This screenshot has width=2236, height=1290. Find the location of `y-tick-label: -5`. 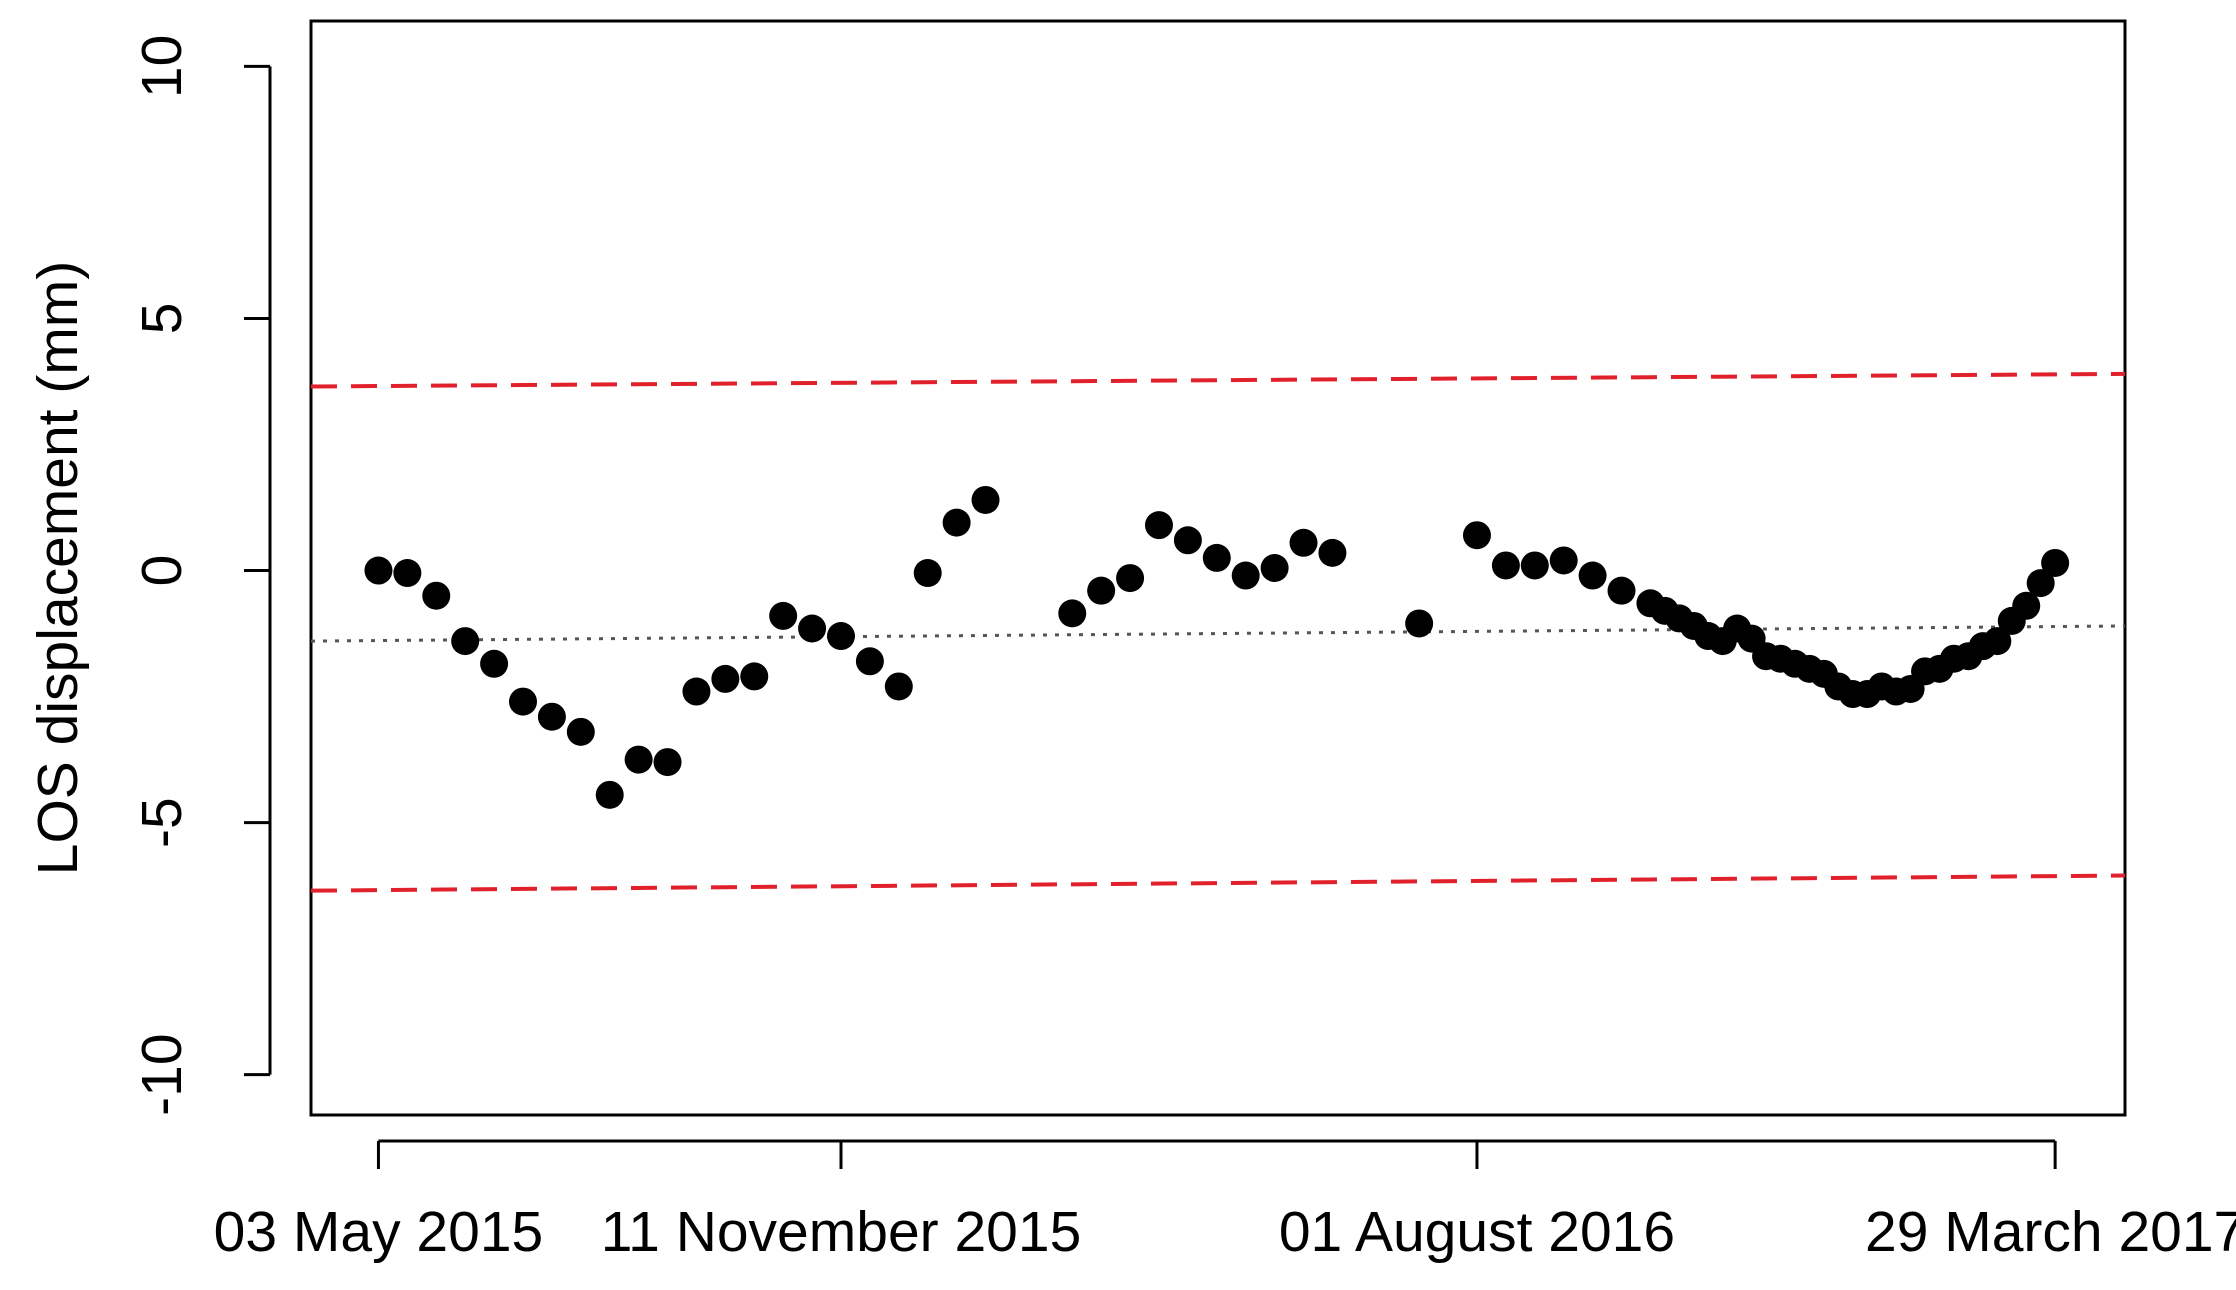

y-tick-label: -5 is located at coordinates (162, 822).